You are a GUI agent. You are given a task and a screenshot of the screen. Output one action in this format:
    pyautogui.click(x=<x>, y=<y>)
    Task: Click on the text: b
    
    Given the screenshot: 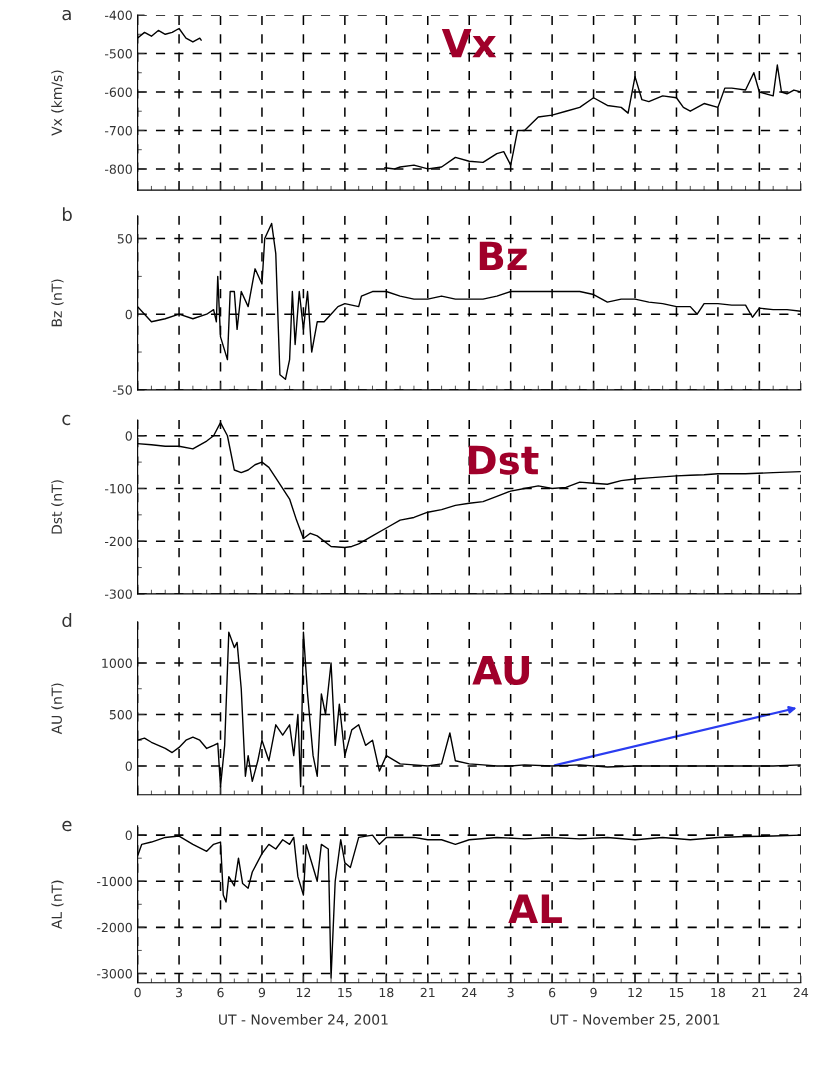 What is the action you would take?
    pyautogui.click(x=67, y=214)
    